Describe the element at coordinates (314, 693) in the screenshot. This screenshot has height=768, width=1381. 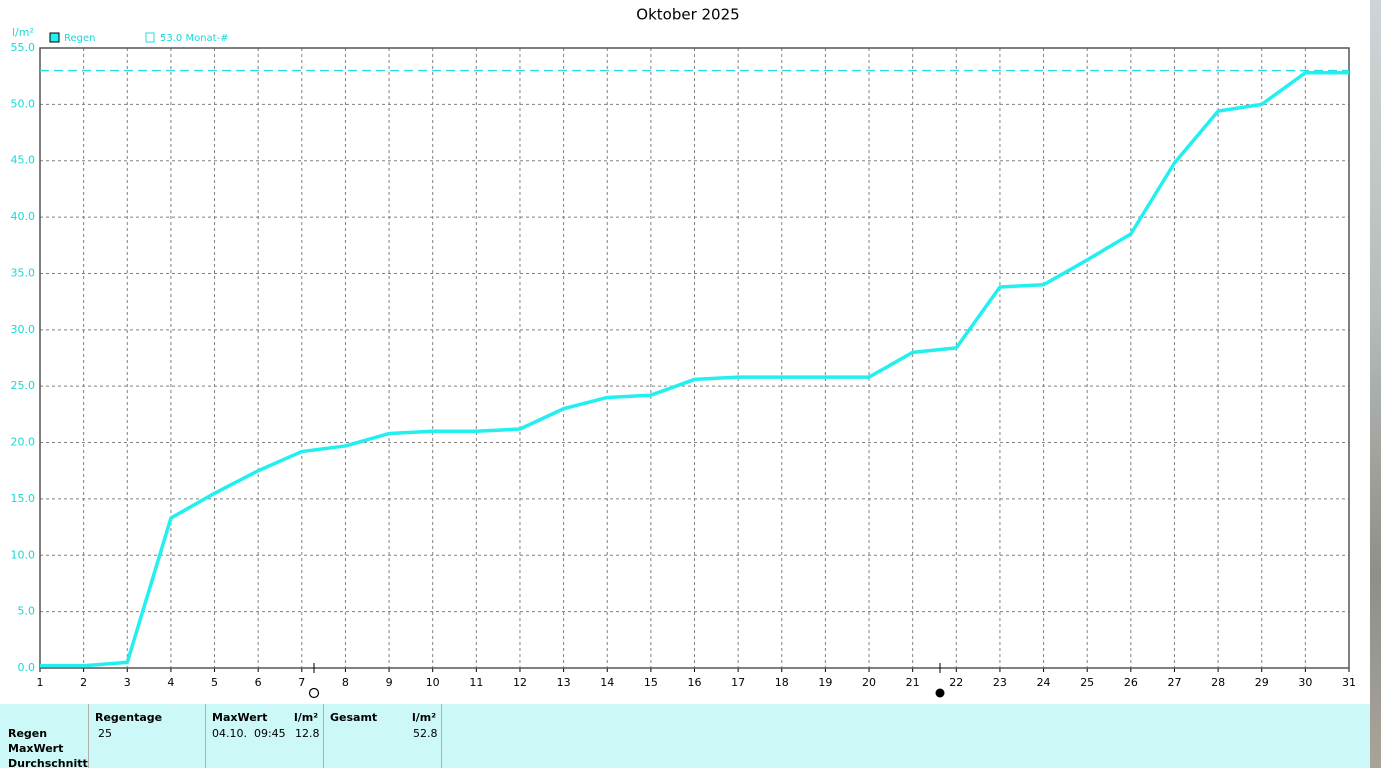
I see `full-moon-icon` at that location.